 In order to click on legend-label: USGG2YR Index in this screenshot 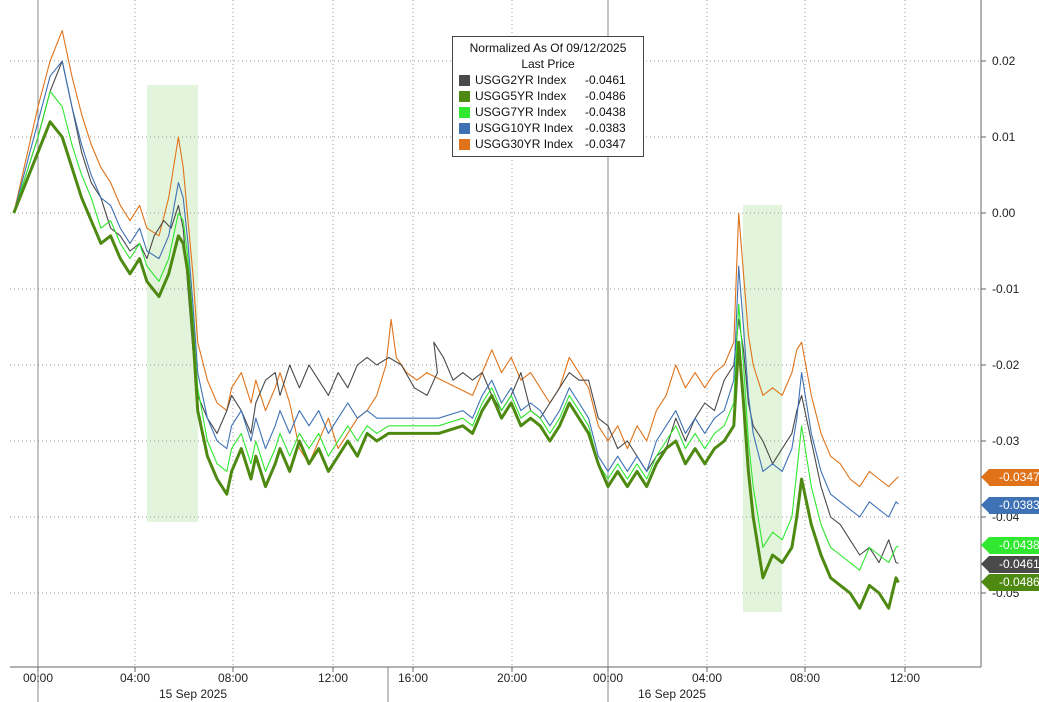, I will do `click(521, 80)`.